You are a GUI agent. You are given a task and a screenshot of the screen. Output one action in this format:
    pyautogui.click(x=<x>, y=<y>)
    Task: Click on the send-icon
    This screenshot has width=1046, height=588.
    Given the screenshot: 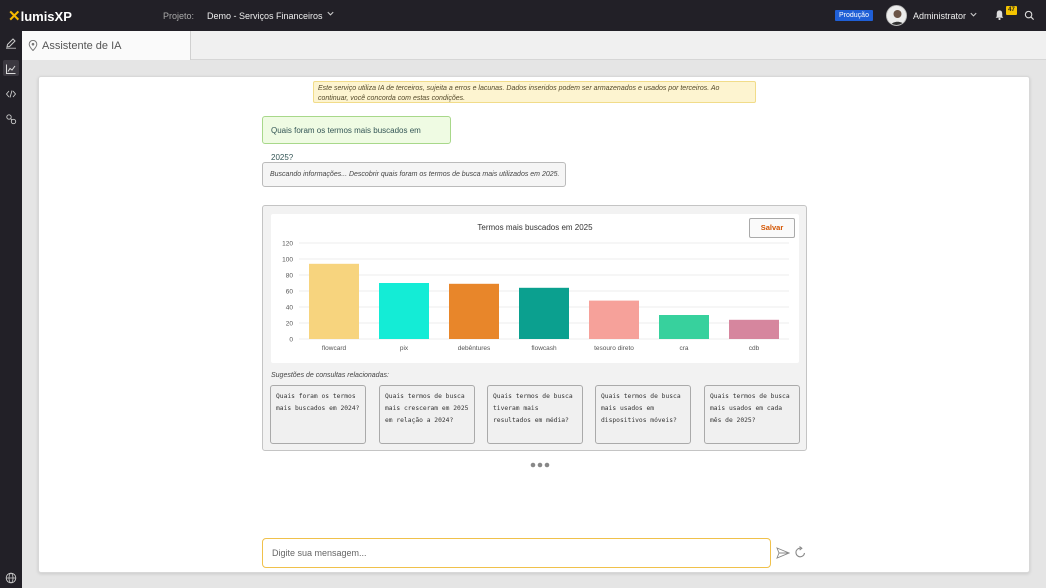 What is the action you would take?
    pyautogui.click(x=783, y=553)
    